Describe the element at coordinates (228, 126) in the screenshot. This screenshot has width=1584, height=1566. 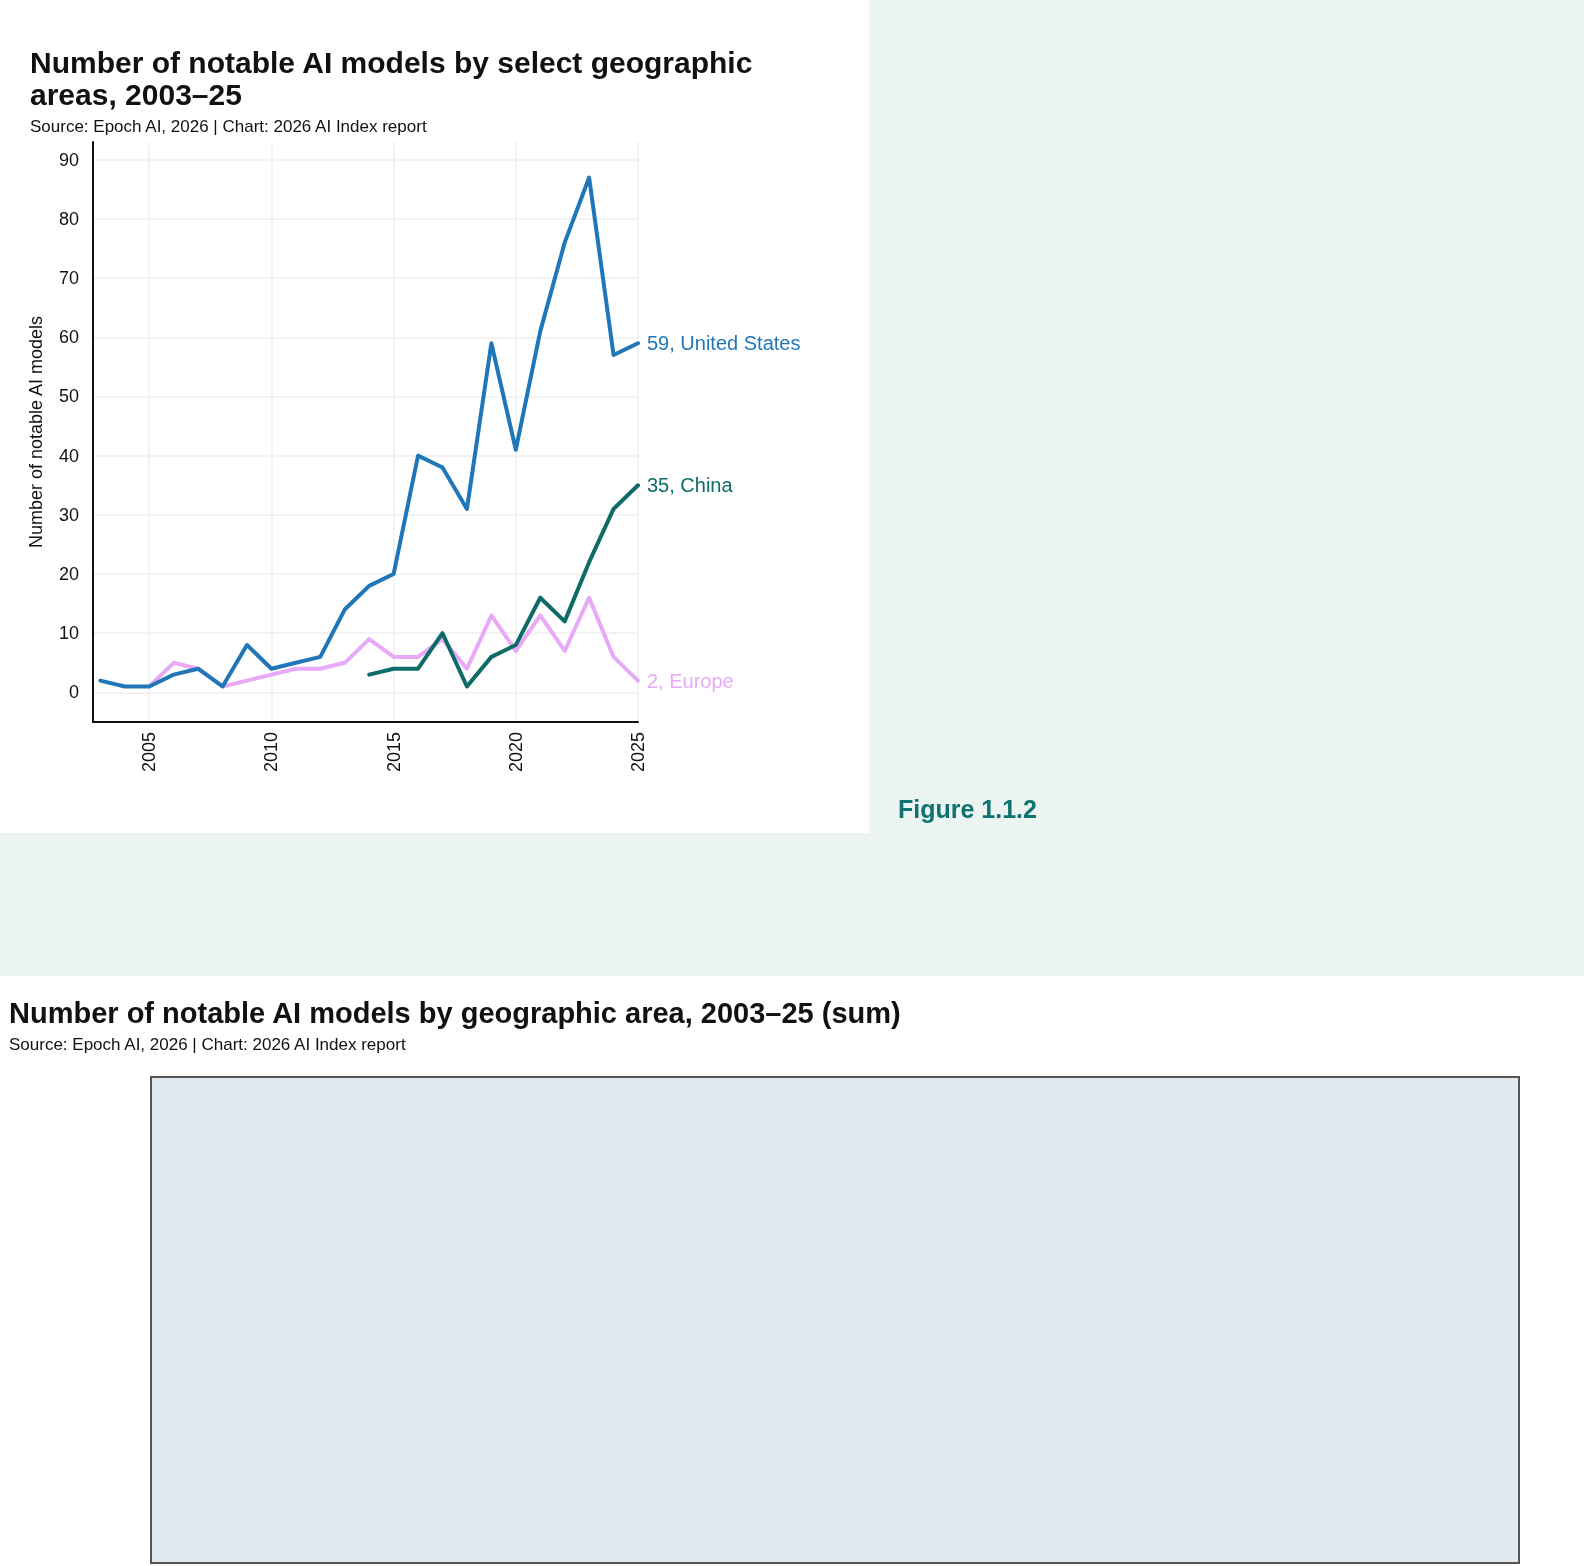
I see `chart-subtitle: Source: Epoch AI, 2026 | Chart: 2026 AI Index report` at that location.